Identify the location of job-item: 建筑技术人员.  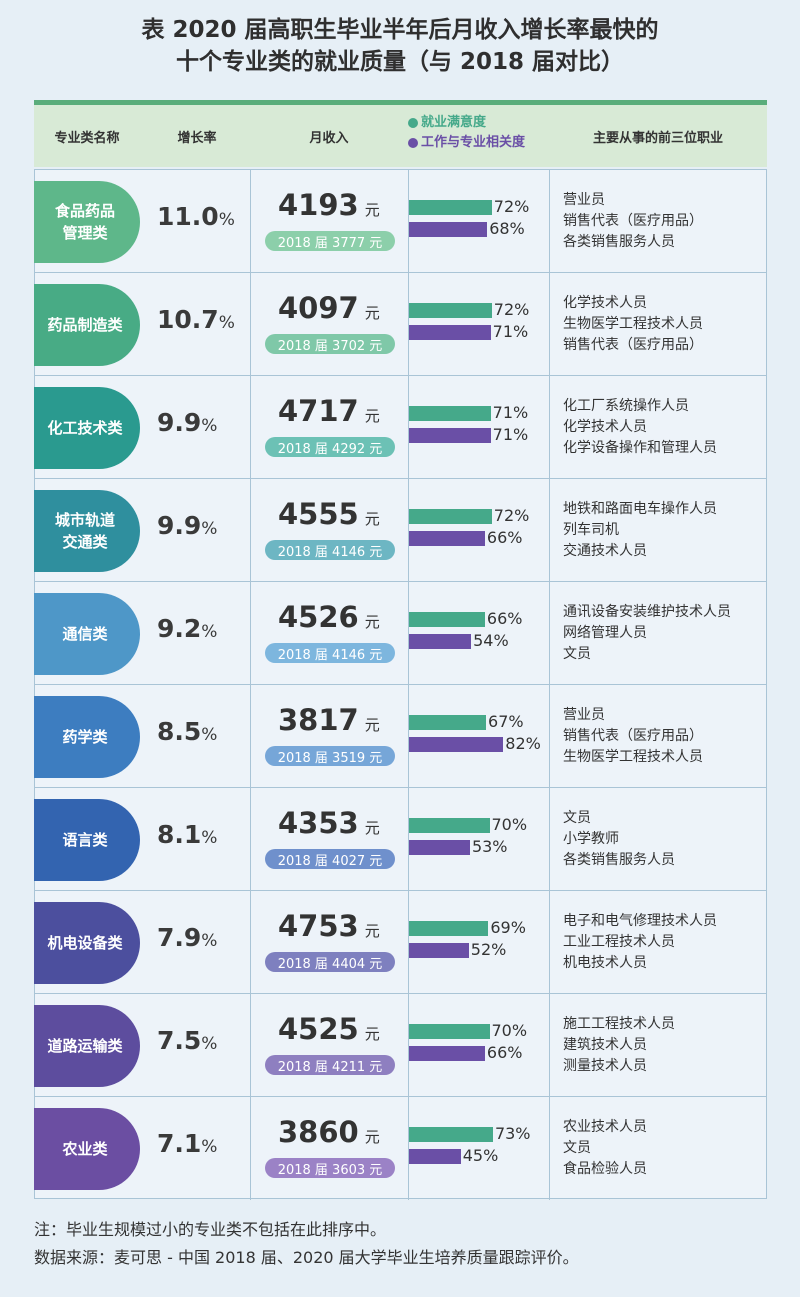
(605, 1045).